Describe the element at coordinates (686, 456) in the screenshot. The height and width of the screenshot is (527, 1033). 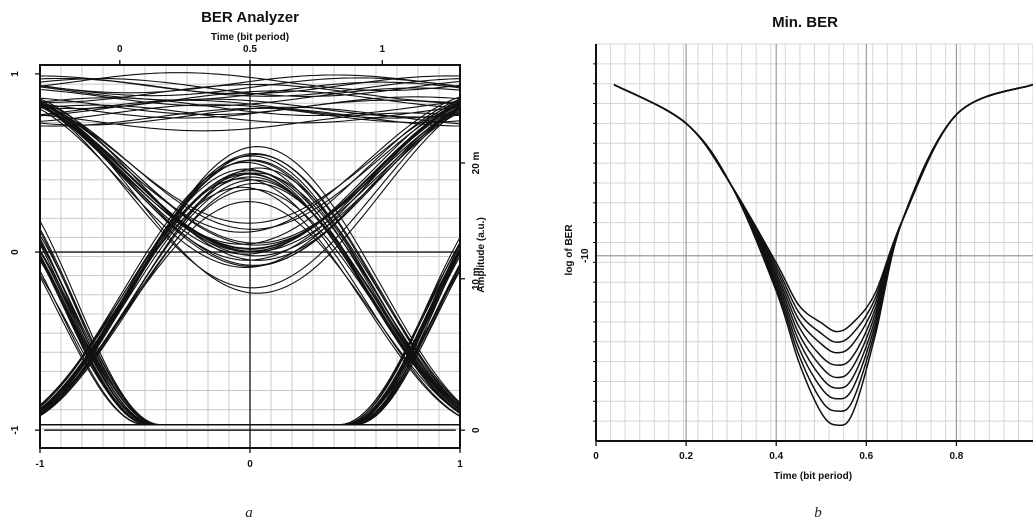
I see `x-tick-label: 0.2` at that location.